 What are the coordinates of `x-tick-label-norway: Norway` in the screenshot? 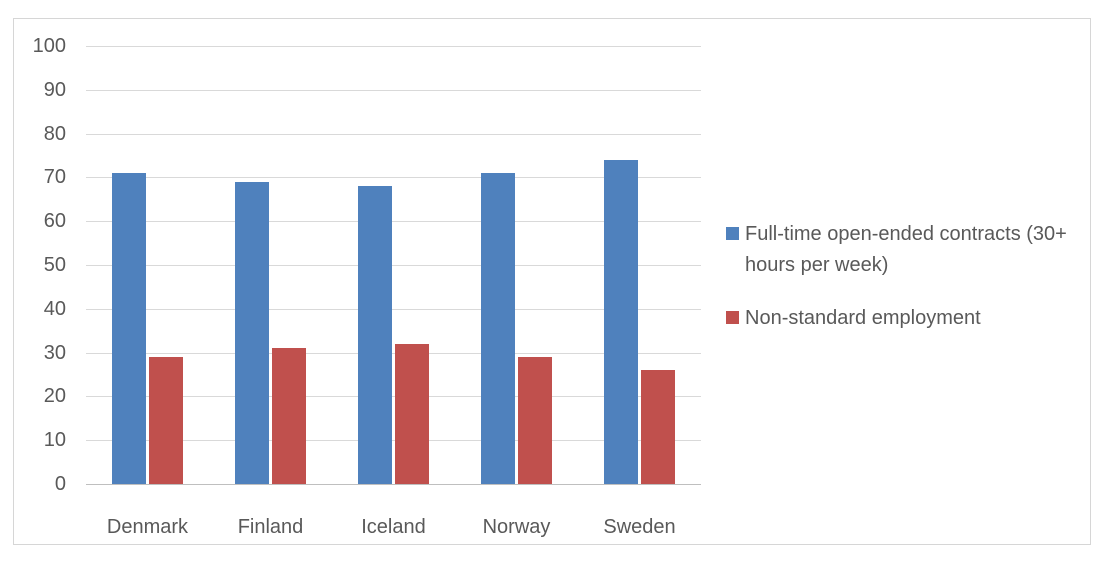 It's located at (516, 527).